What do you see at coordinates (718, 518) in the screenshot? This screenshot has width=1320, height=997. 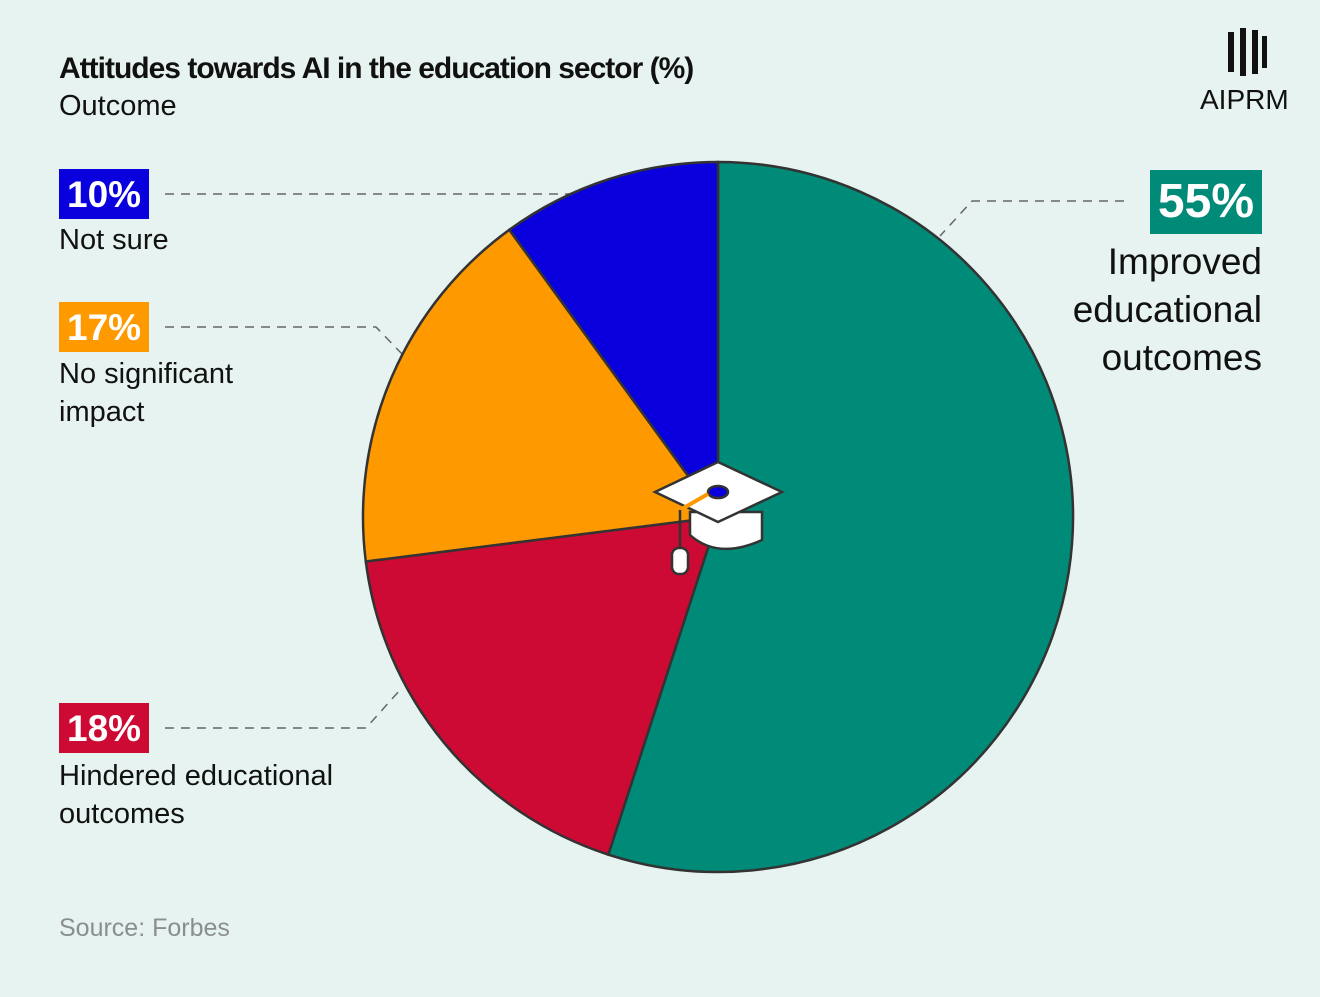 I see `center-icon` at bounding box center [718, 518].